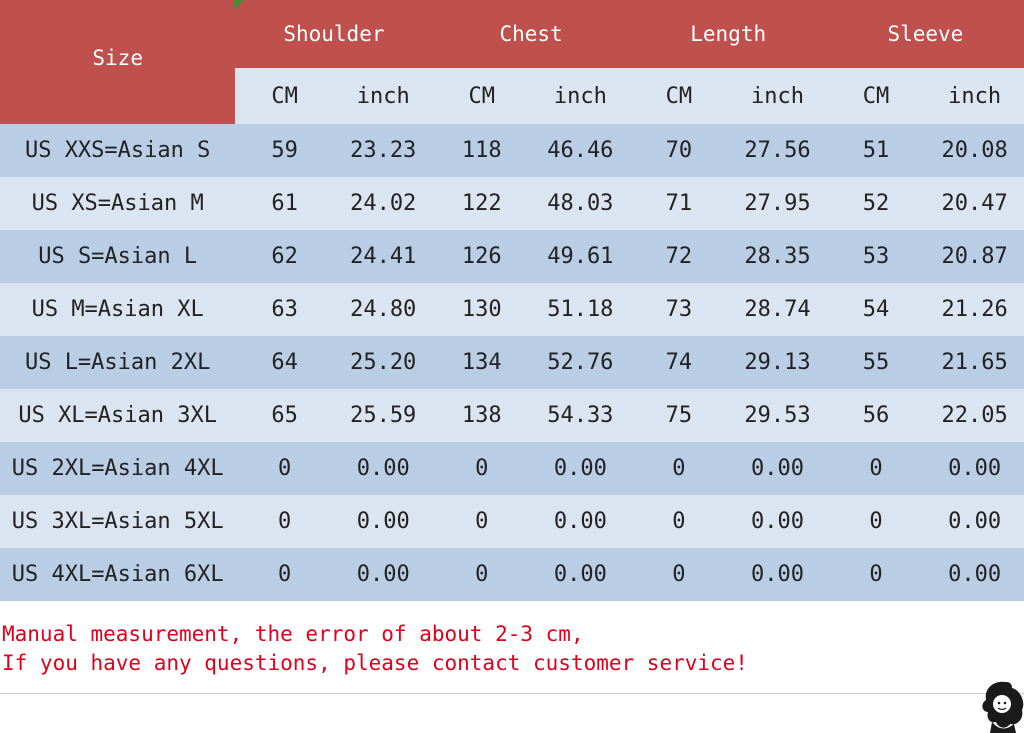 The image size is (1024, 733). What do you see at coordinates (728, 34) in the screenshot?
I see `length-header: Length` at bounding box center [728, 34].